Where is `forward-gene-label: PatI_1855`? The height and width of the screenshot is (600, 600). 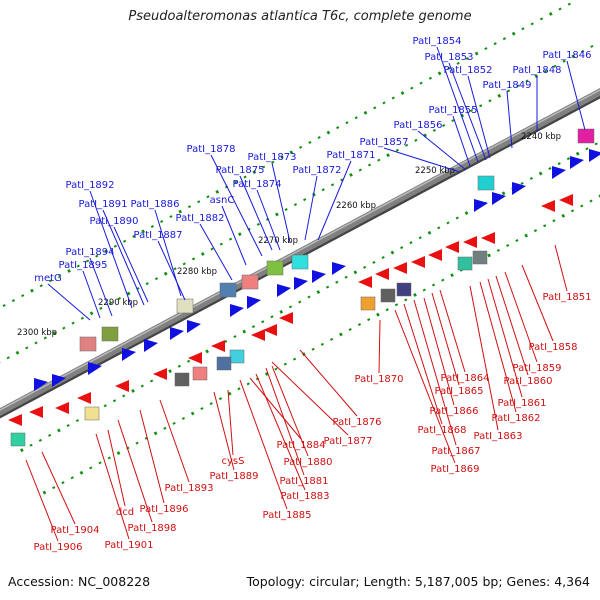
forward-gene-label: PatI_1855 is located at coordinates (452, 110).